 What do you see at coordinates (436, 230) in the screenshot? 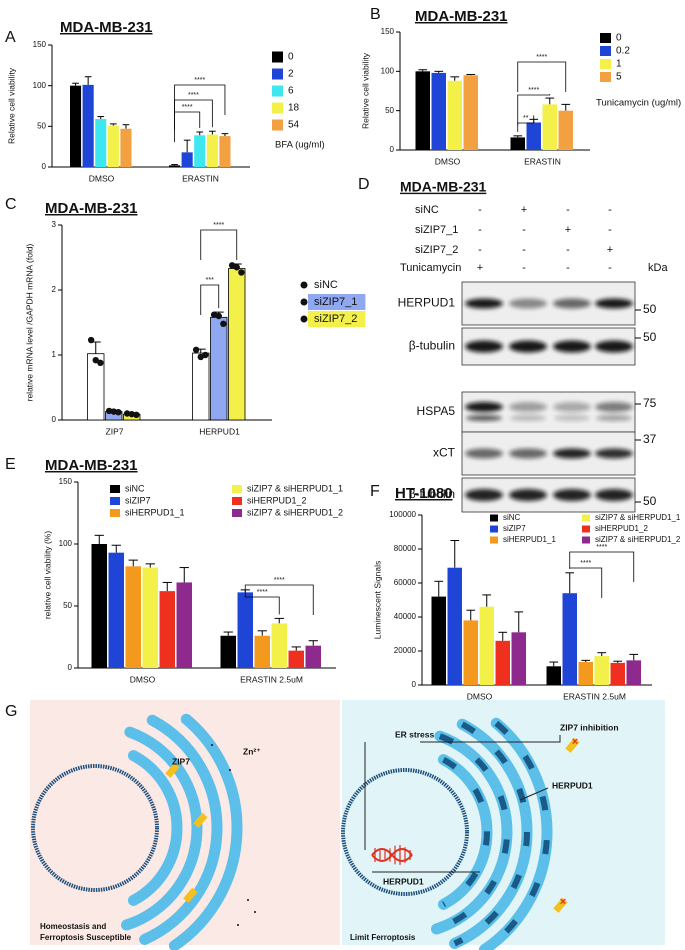
I see `condition-label: siZIP7_1` at bounding box center [436, 230].